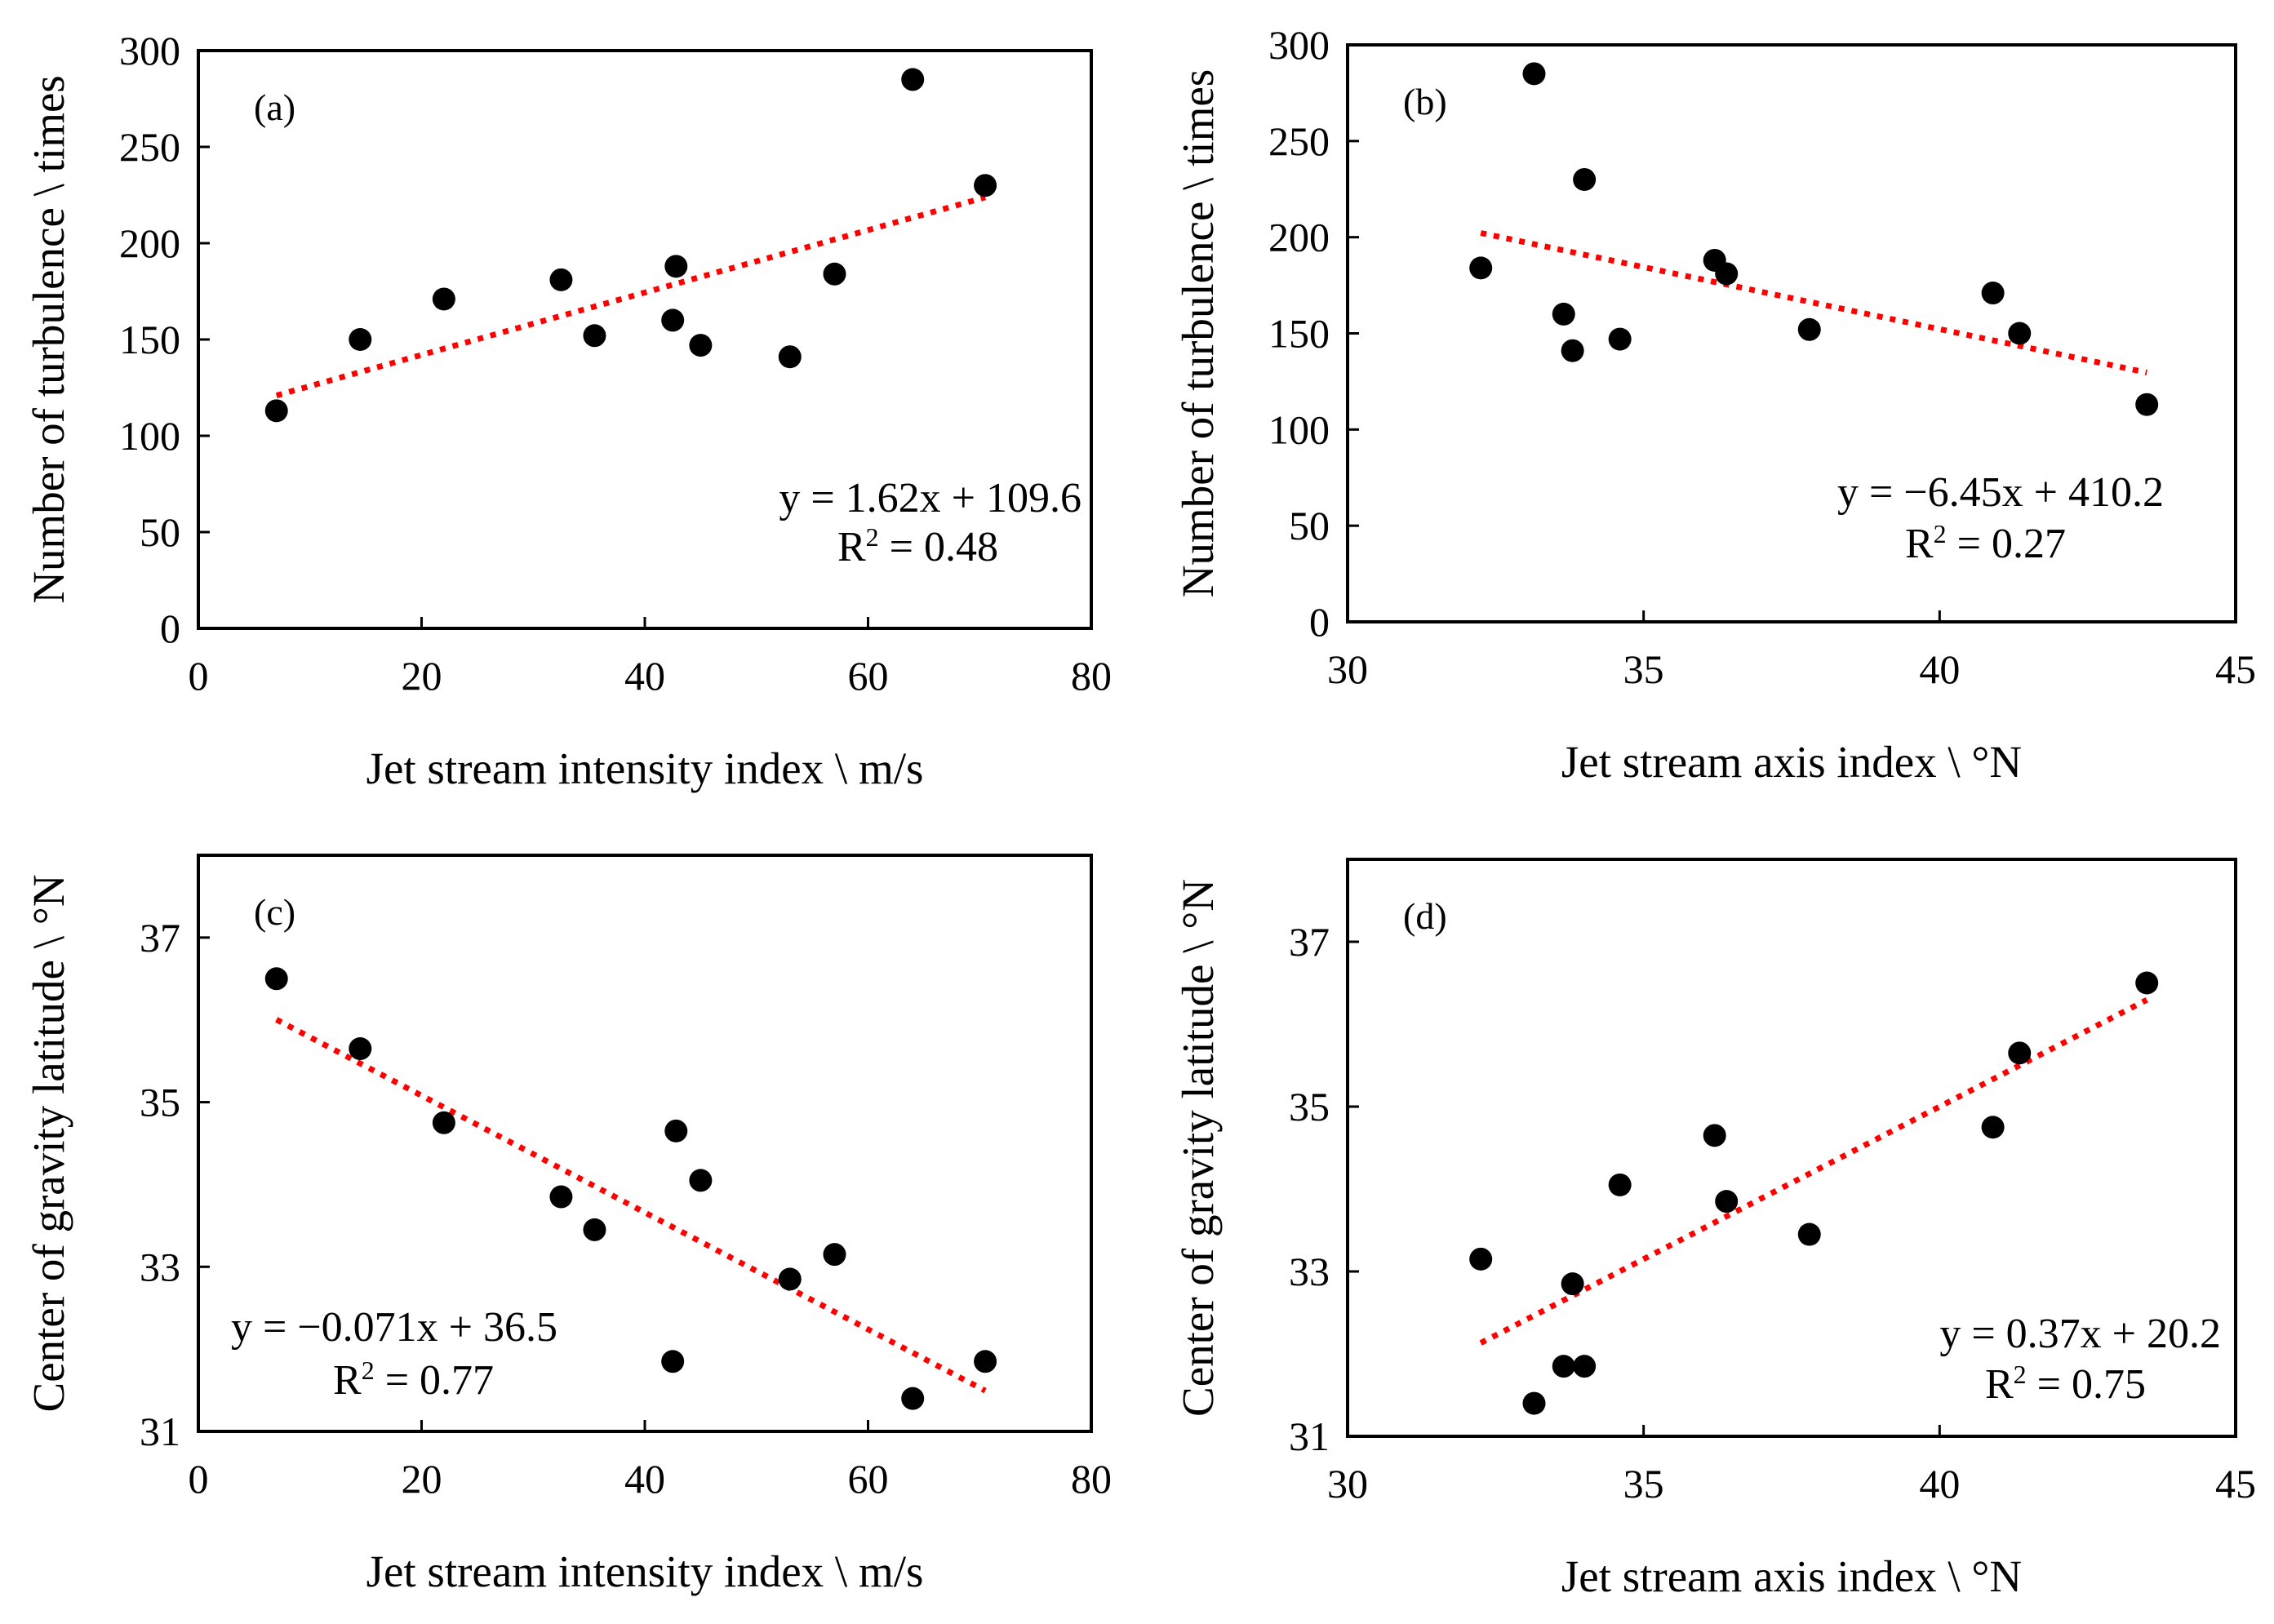 Image resolution: width=2274 pixels, height=1624 pixels. What do you see at coordinates (149, 339) in the screenshot?
I see `y-tick-label: 150` at bounding box center [149, 339].